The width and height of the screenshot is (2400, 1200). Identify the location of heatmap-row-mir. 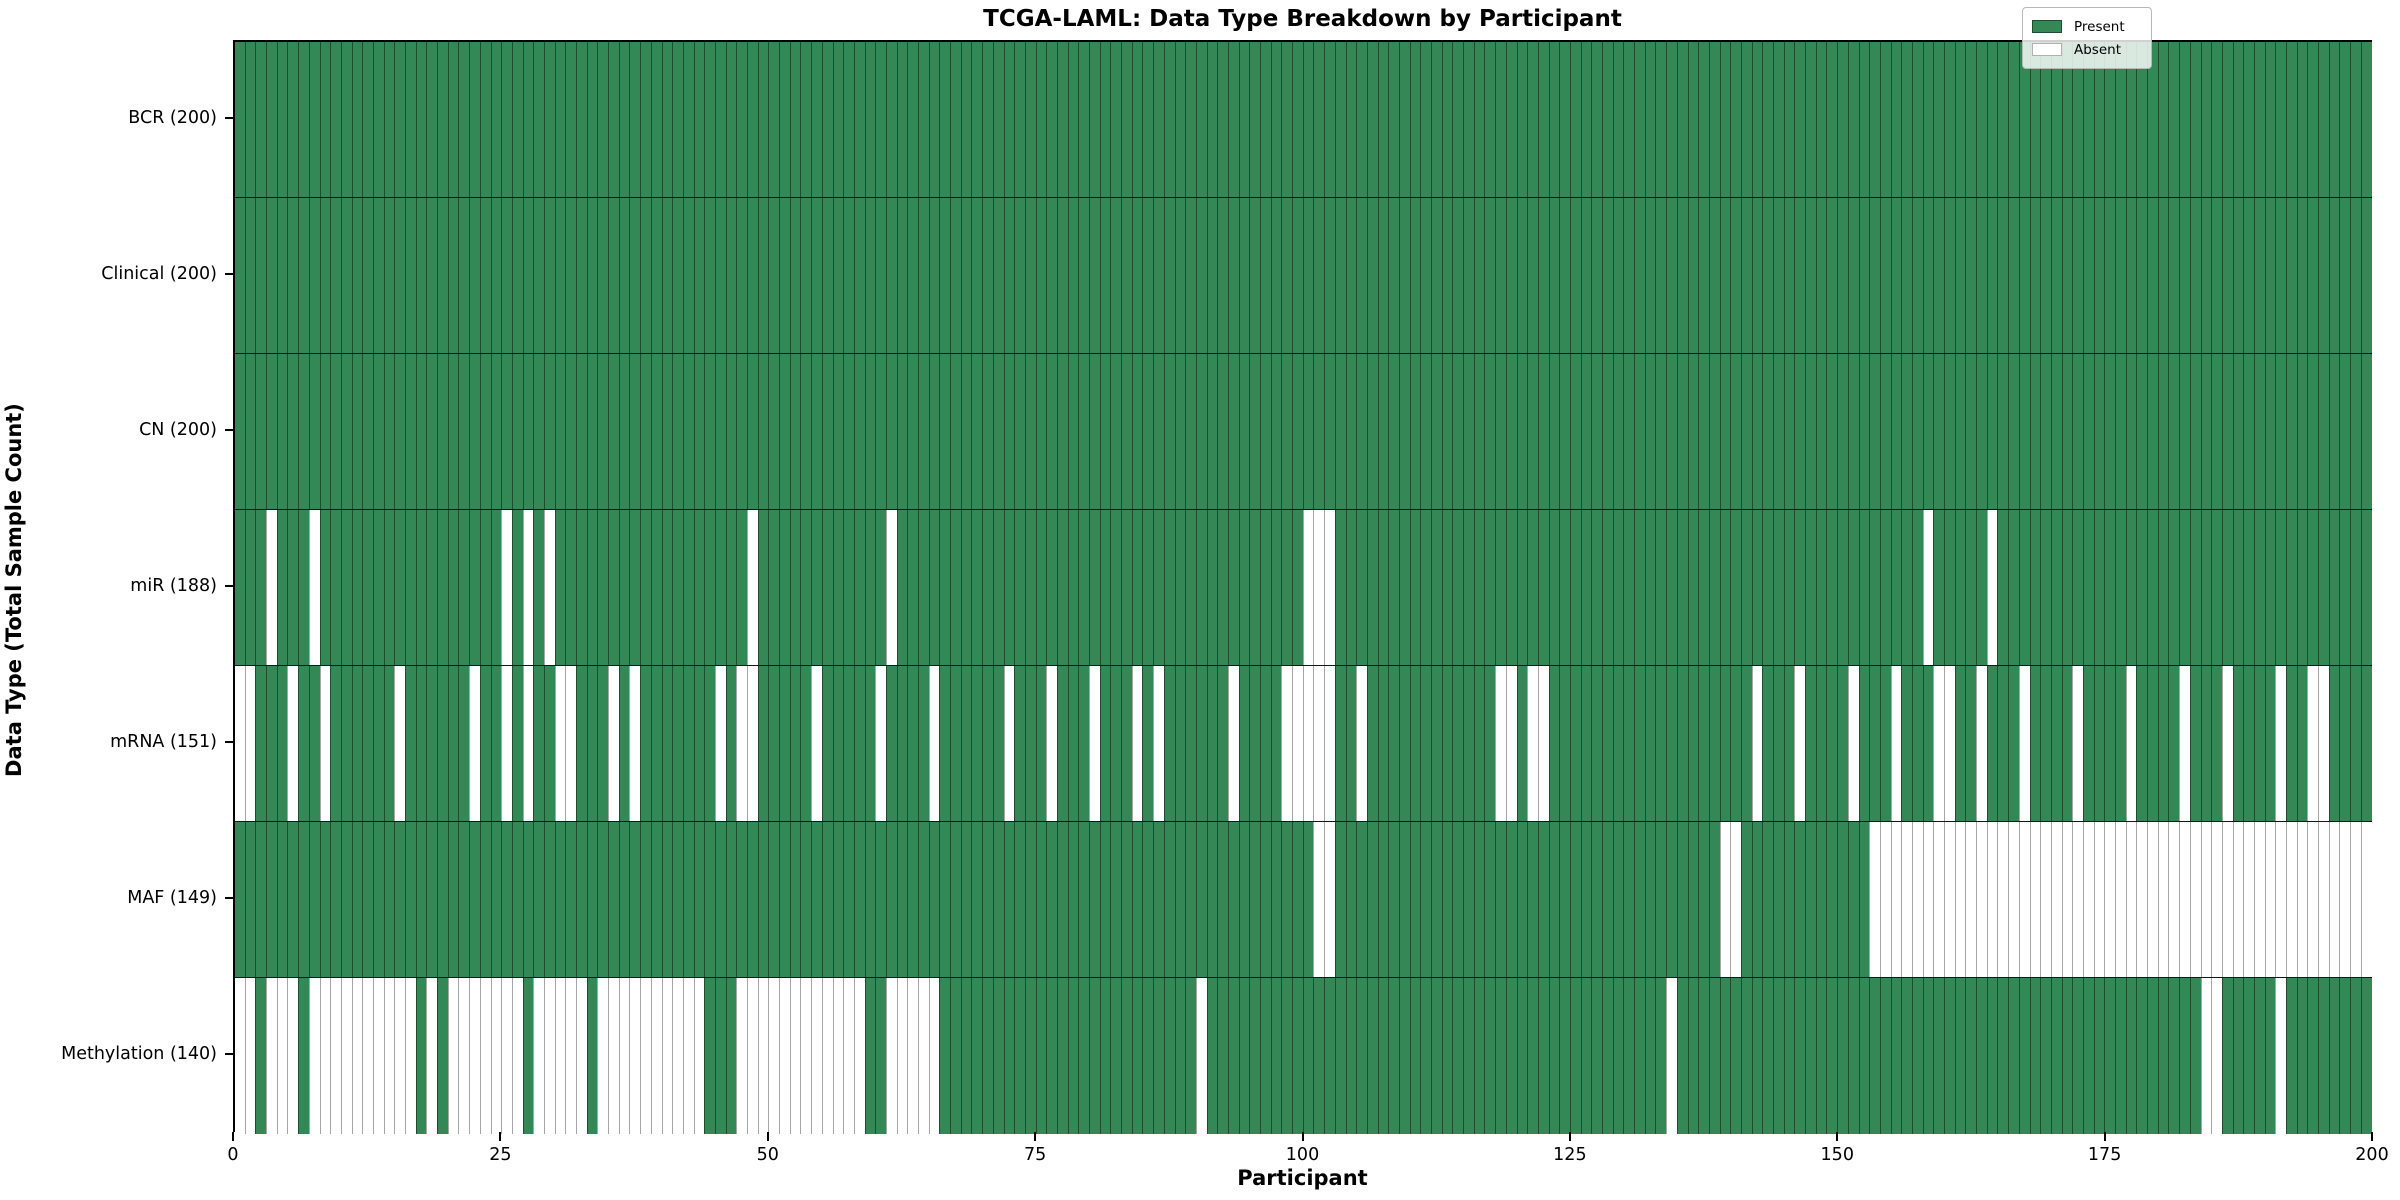
(1303, 588).